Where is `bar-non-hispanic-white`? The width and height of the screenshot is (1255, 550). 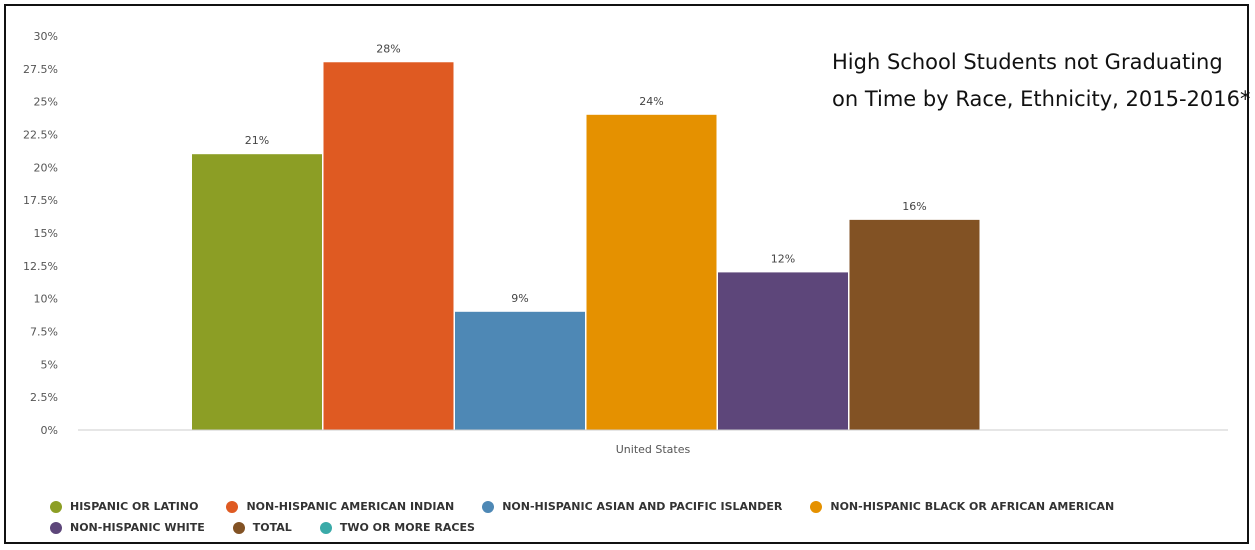
bar-non-hispanic-white is located at coordinates (783, 351).